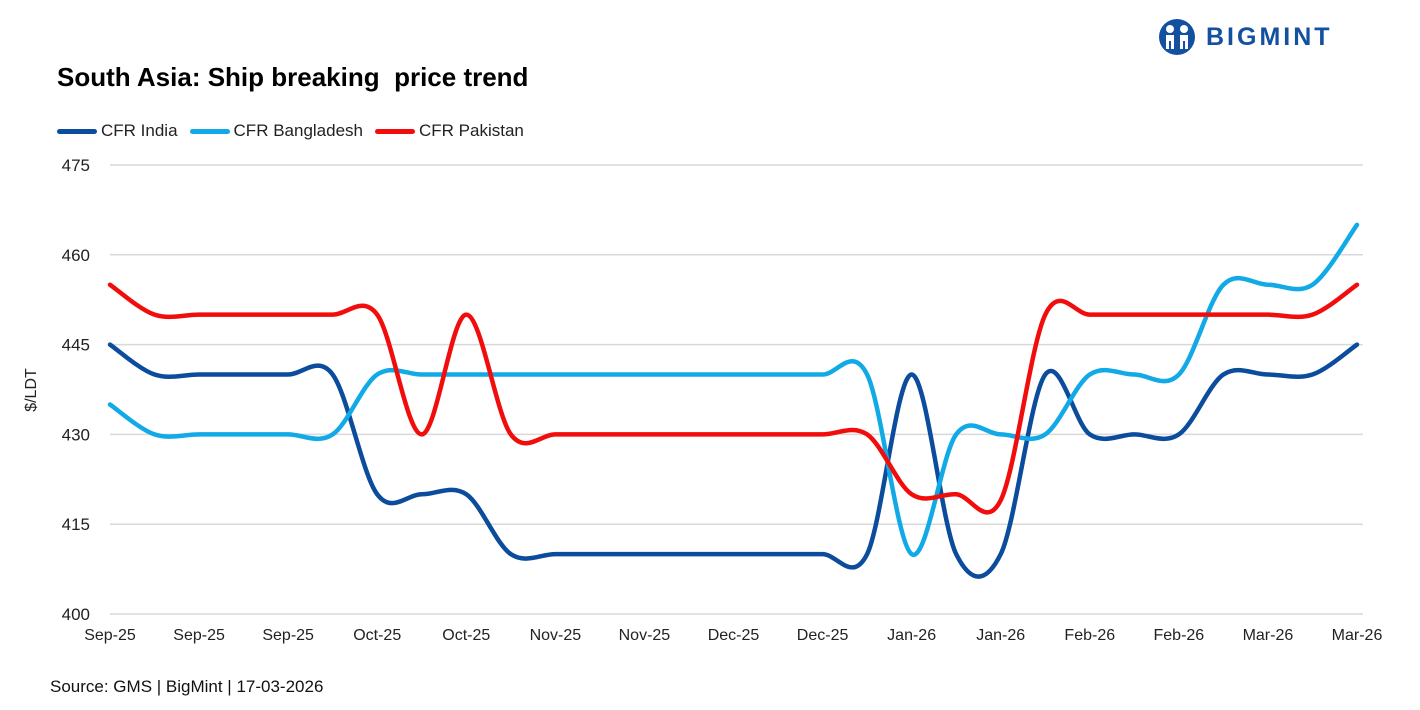 This screenshot has height=710, width=1420. Describe the element at coordinates (76, 434) in the screenshot. I see `y-tick-label: 430` at that location.